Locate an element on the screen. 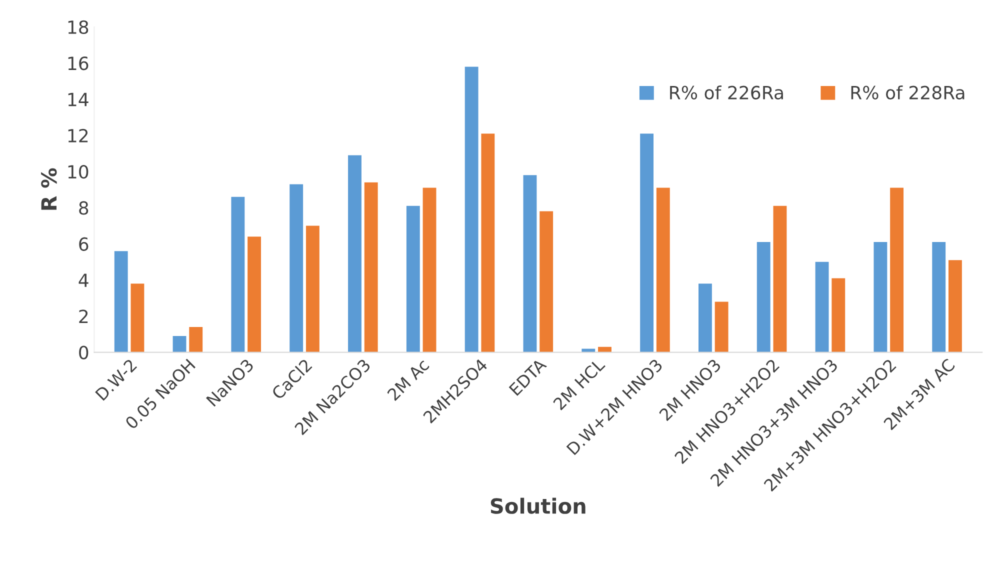  legend-label: R% of 228Ra is located at coordinates (907, 92).